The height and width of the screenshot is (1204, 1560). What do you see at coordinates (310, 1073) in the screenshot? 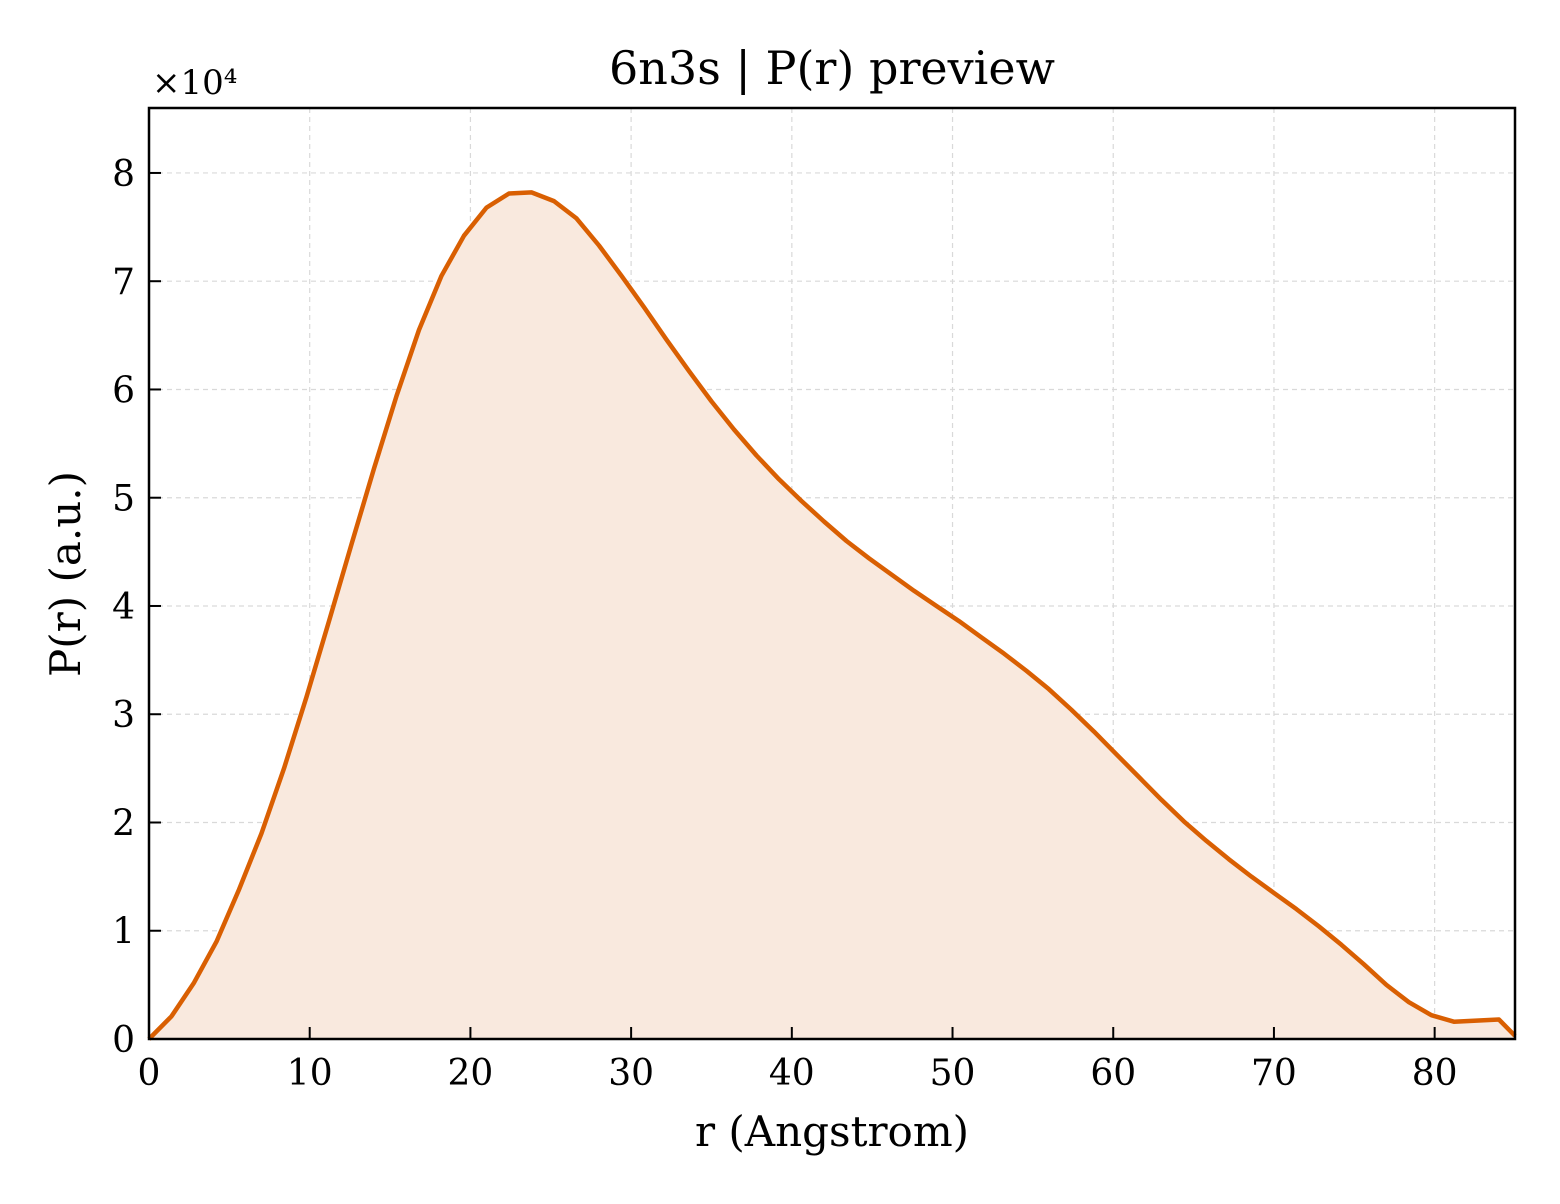
I see `x-tick-label: 10` at bounding box center [310, 1073].